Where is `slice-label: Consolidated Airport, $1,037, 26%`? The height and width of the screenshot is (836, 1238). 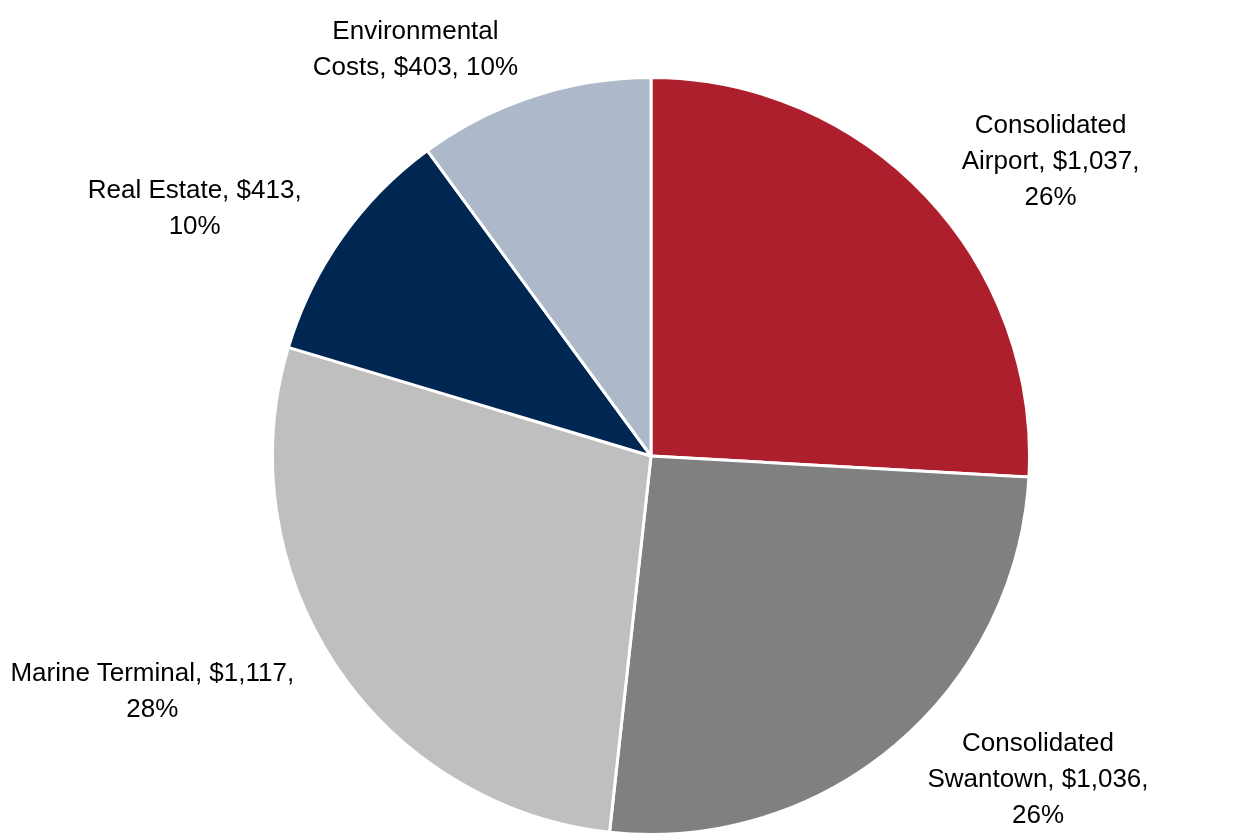 slice-label: Consolidated Airport, $1,037, 26% is located at coordinates (1050, 160).